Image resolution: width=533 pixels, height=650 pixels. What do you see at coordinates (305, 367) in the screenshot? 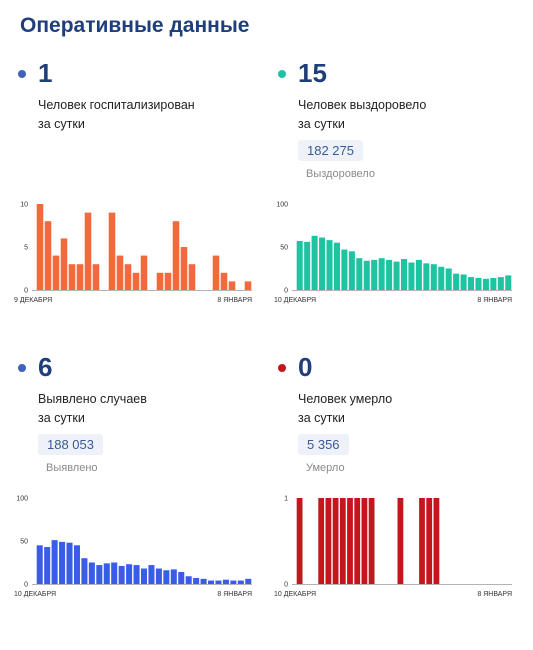
I see `daily-value: 0` at bounding box center [305, 367].